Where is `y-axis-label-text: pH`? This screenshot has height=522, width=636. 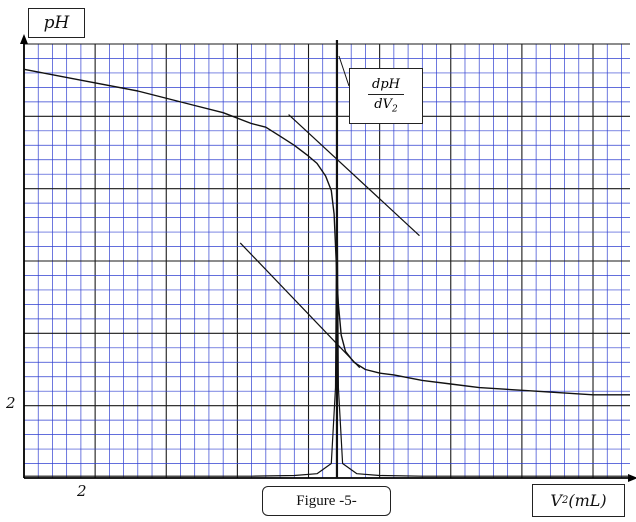 y-axis-label-text: pH is located at coordinates (56, 23).